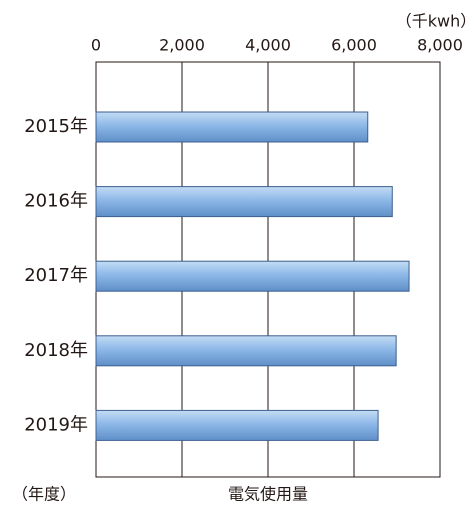  Describe the element at coordinates (56, 201) in the screenshot. I see `y-tick-label: 2016年` at that location.